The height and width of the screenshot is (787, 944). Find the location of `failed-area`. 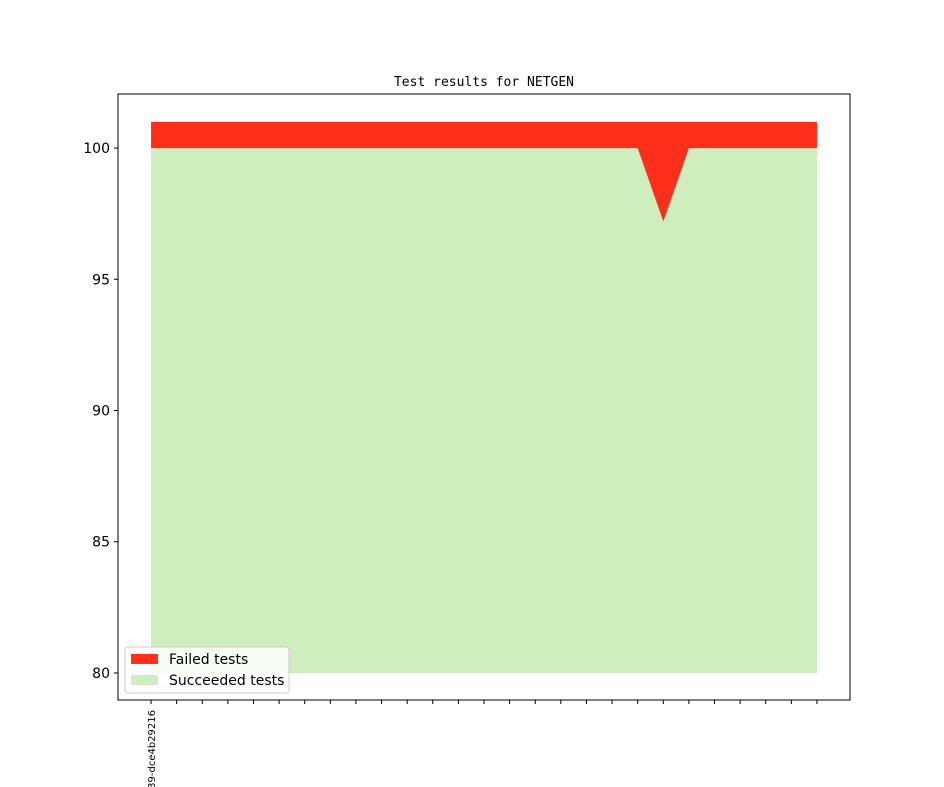

failed-area is located at coordinates (484, 171).